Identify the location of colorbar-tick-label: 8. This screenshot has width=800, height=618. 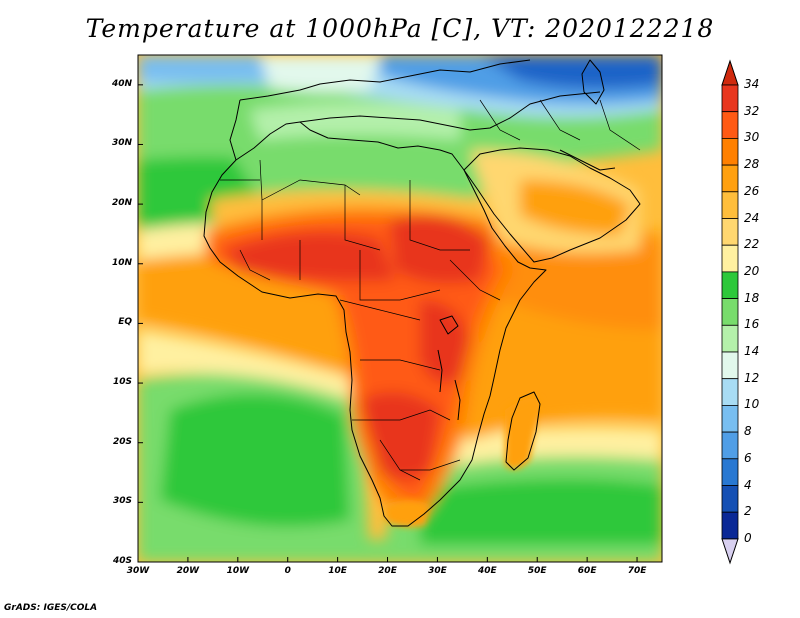
(748, 431).